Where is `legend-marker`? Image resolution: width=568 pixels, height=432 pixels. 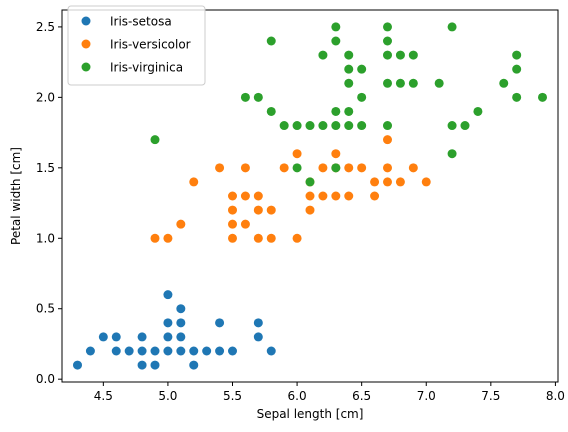
legend-marker is located at coordinates (86, 21).